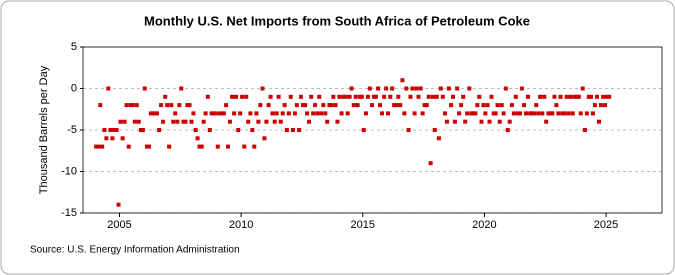 Image resolution: width=675 pixels, height=275 pixels. What do you see at coordinates (363, 225) in the screenshot?
I see `x-tick-label: 2015` at bounding box center [363, 225].